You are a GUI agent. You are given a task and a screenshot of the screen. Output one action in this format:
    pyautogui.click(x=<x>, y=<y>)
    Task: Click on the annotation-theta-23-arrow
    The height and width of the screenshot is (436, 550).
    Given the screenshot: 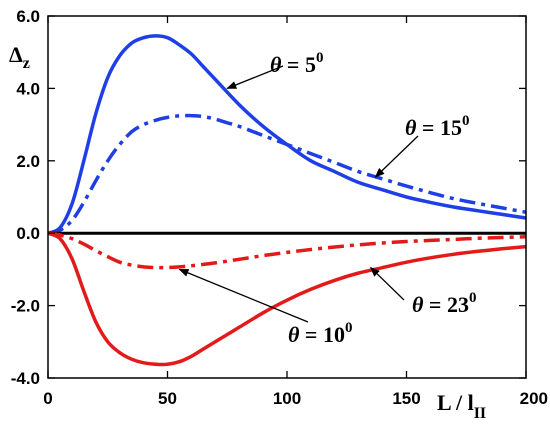 What is the action you would take?
    pyautogui.click(x=387, y=283)
    